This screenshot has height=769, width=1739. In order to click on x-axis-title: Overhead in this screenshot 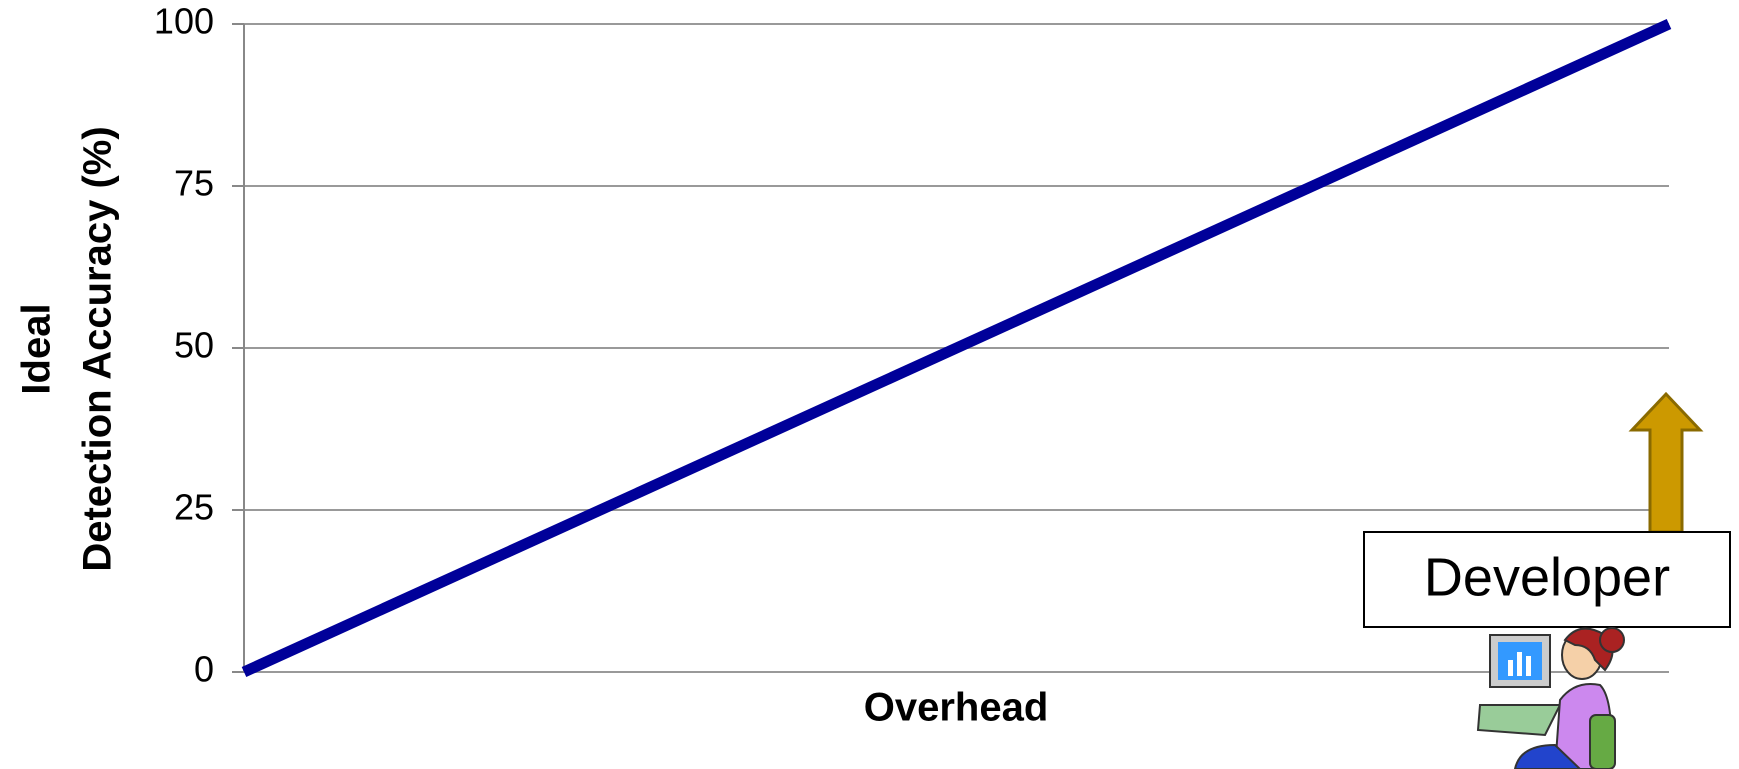, I will do `click(956, 708)`.